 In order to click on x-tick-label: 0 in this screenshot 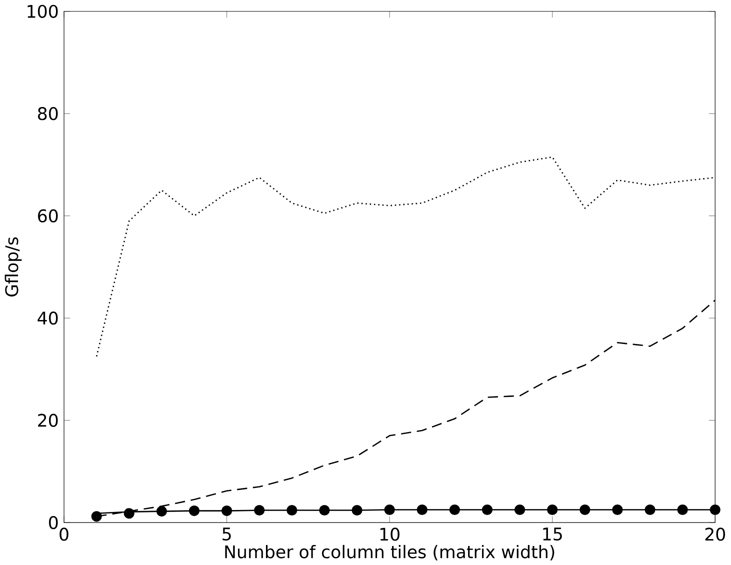, I will do `click(64, 534)`.